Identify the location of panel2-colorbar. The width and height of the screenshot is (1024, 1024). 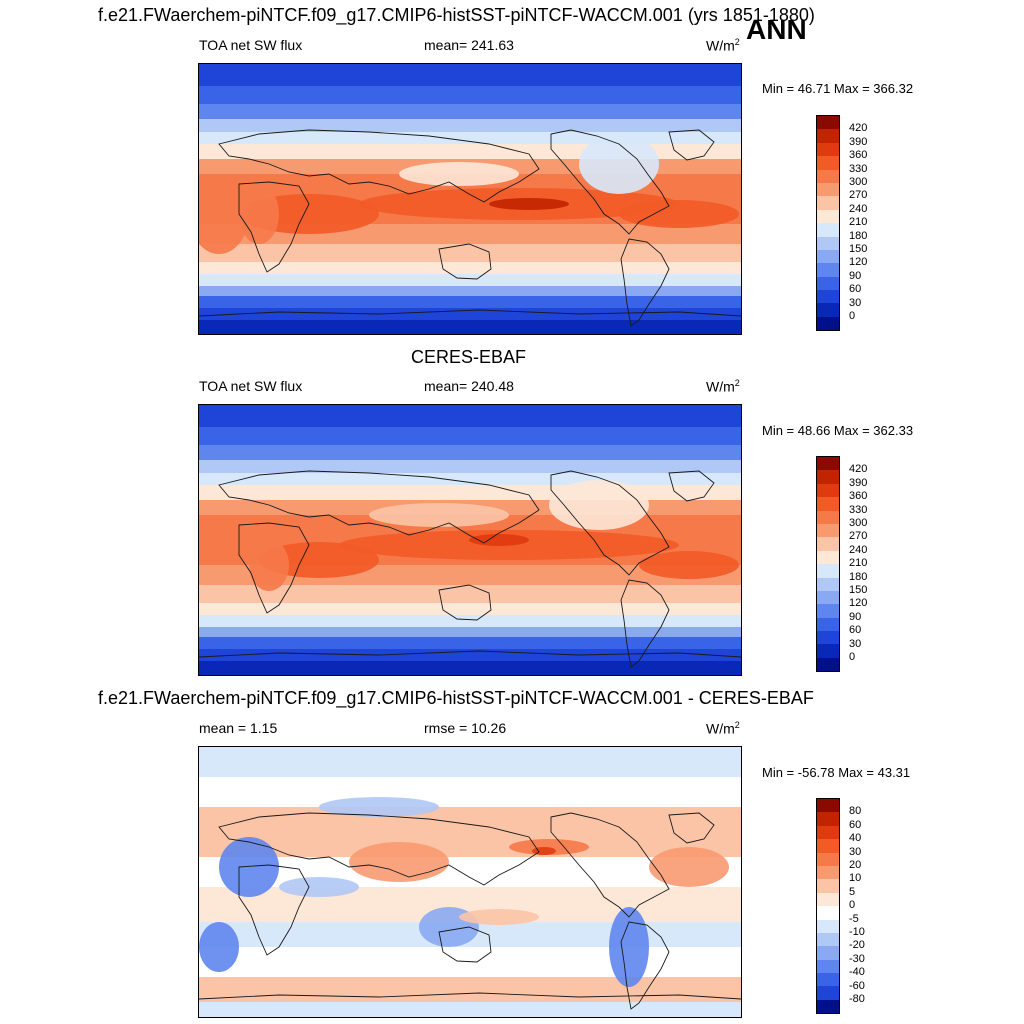
(828, 564).